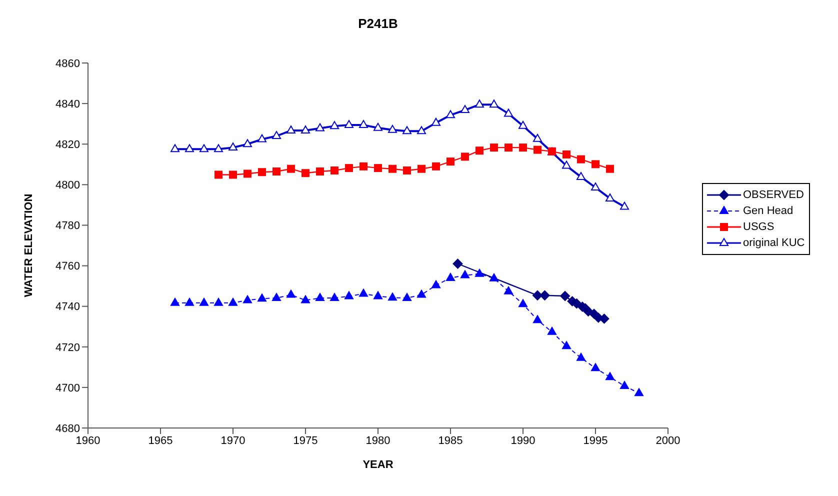  Describe the element at coordinates (378, 440) in the screenshot. I see `x-tick-label: 1980` at that location.